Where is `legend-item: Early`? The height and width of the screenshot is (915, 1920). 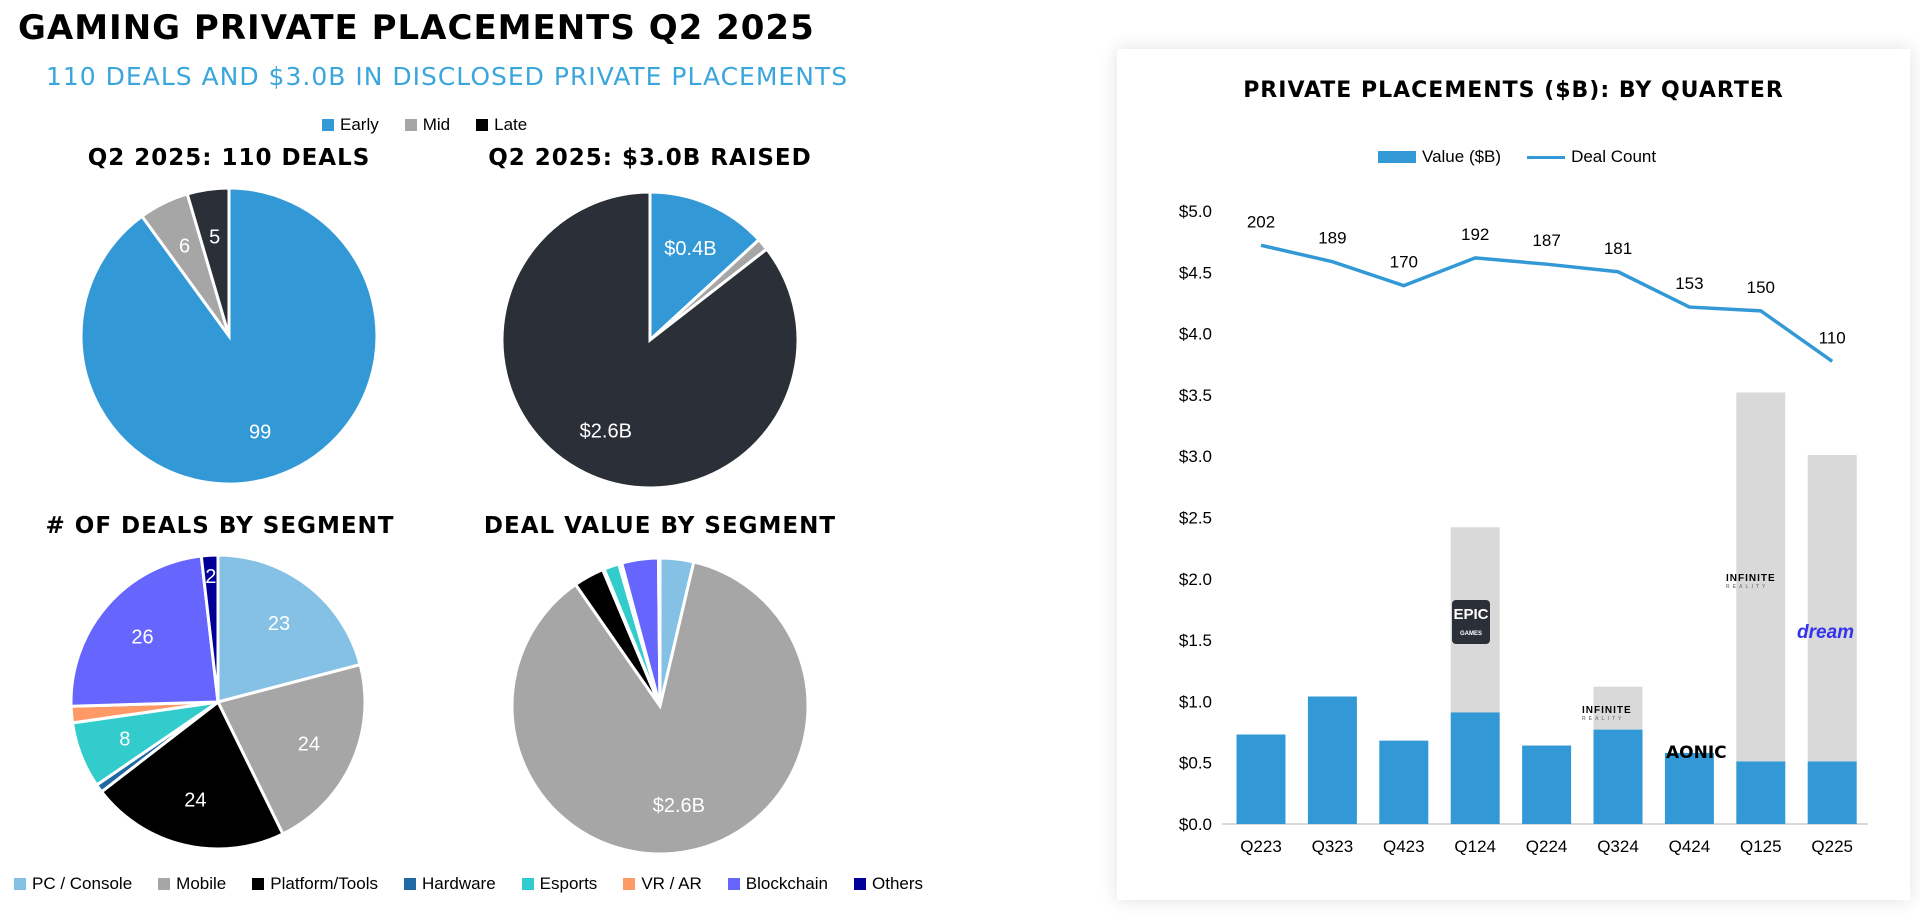
legend-item: Early is located at coordinates (350, 125).